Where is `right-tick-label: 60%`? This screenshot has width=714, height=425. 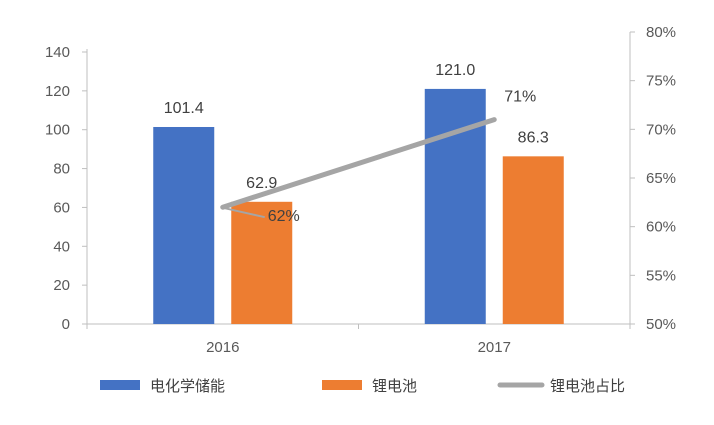
right-tick-label: 60% is located at coordinates (661, 227).